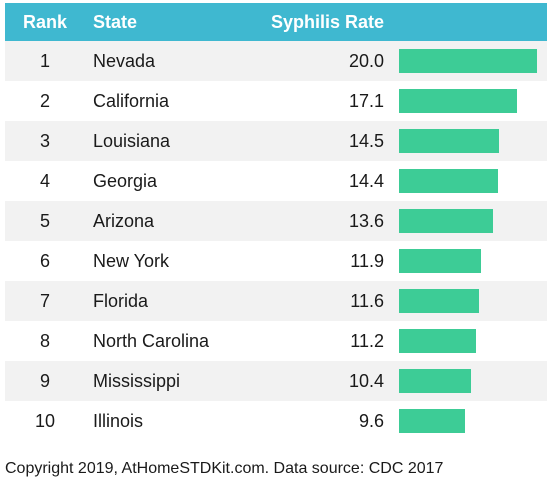 Image resolution: width=552 pixels, height=489 pixels. I want to click on state-cell: Nevada, so click(124, 61).